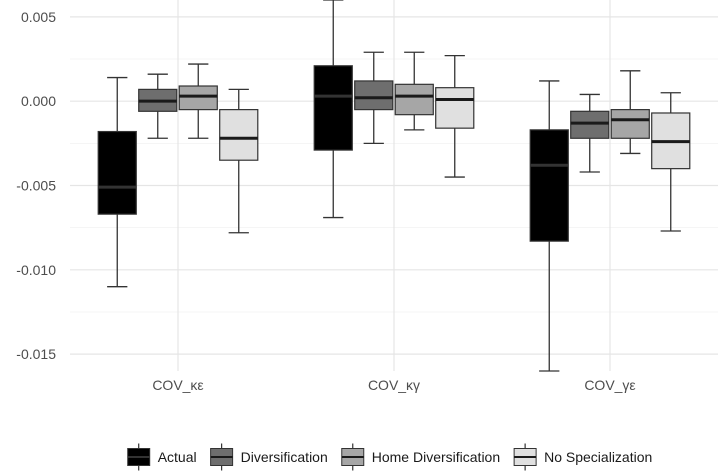 This screenshot has height=471, width=720. Describe the element at coordinates (38, 17) in the screenshot. I see `y-tick-label: 0.005` at that location.